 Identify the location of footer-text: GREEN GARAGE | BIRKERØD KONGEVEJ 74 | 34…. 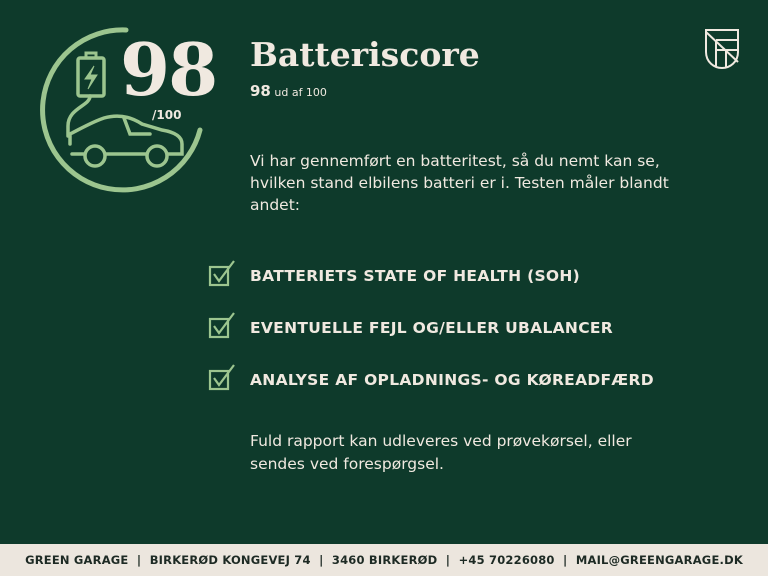
(384, 560).